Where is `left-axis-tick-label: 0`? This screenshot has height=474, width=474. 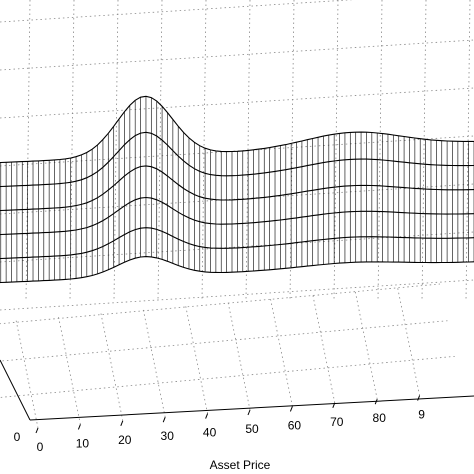
left-axis-tick-label: 0 is located at coordinates (17, 437).